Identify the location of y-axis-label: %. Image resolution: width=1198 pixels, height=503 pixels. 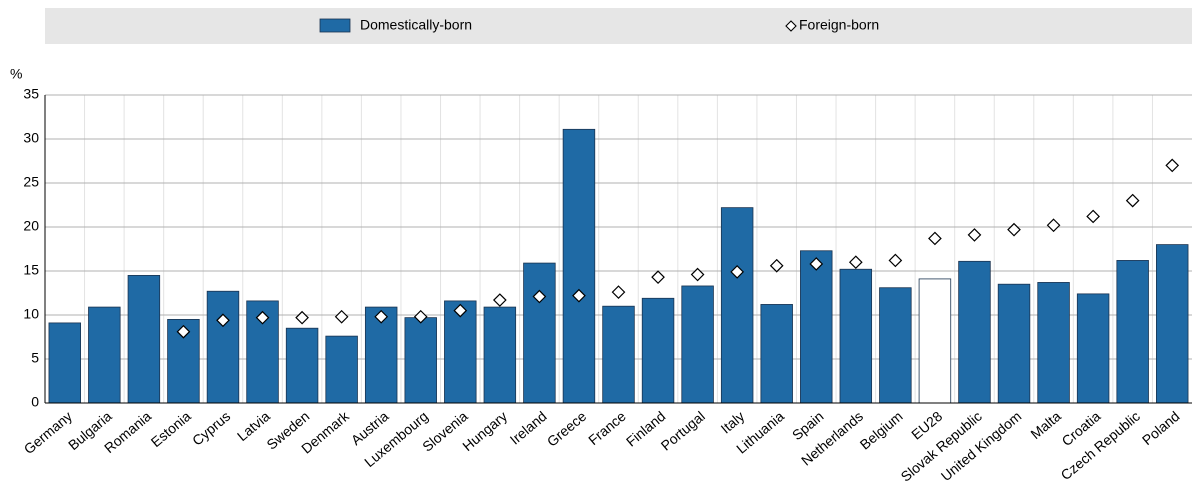
(16, 74).